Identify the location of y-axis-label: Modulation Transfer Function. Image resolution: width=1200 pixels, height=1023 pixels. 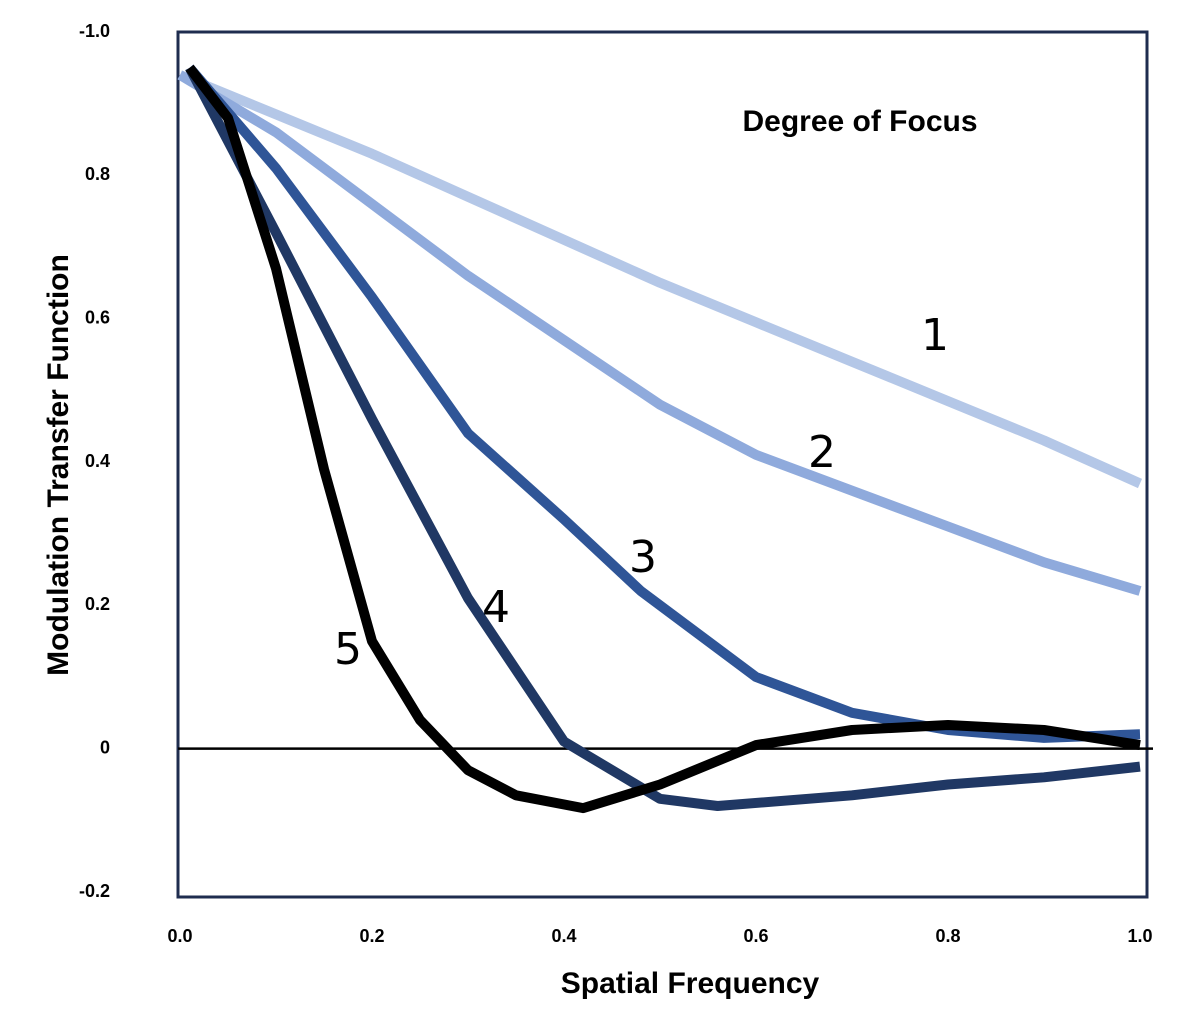
(58, 465).